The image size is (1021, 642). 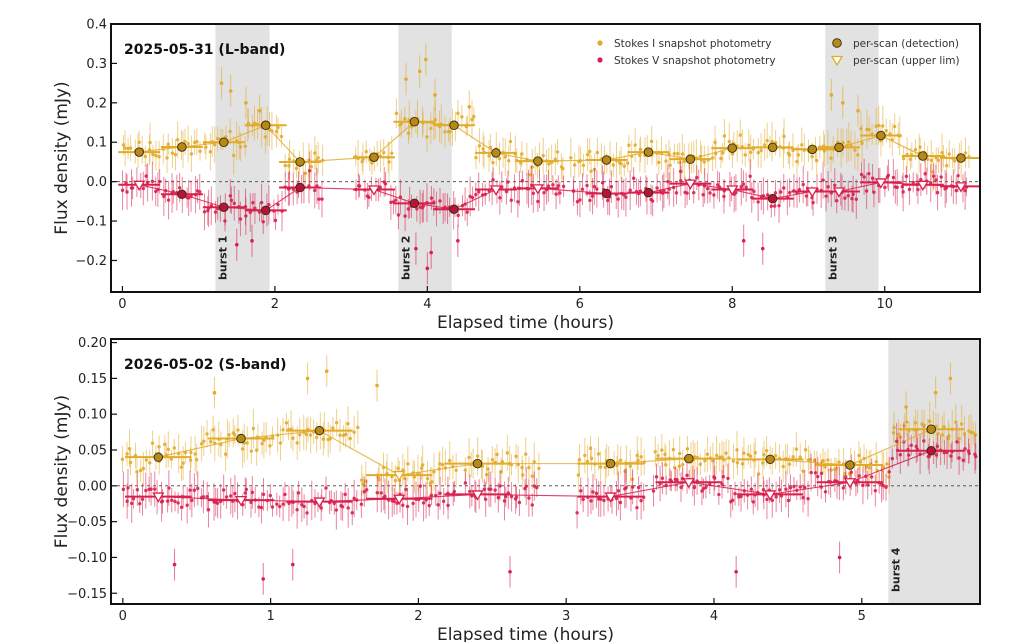 What do you see at coordinates (270, 616) in the screenshot?
I see `x-tick-label: 1` at bounding box center [270, 616].